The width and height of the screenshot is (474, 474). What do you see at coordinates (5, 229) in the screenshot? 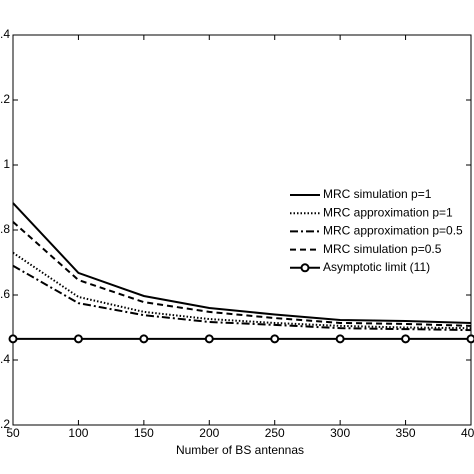
I see `y-tick-label: 0.8` at bounding box center [5, 229].